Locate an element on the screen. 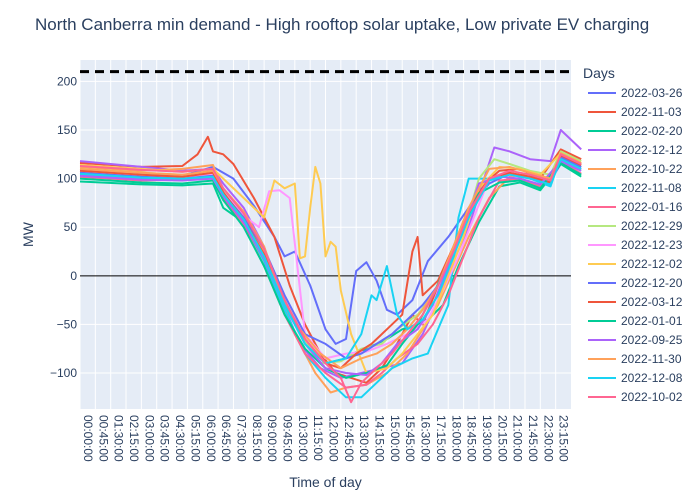  y-axis-title: MW is located at coordinates (28, 234).